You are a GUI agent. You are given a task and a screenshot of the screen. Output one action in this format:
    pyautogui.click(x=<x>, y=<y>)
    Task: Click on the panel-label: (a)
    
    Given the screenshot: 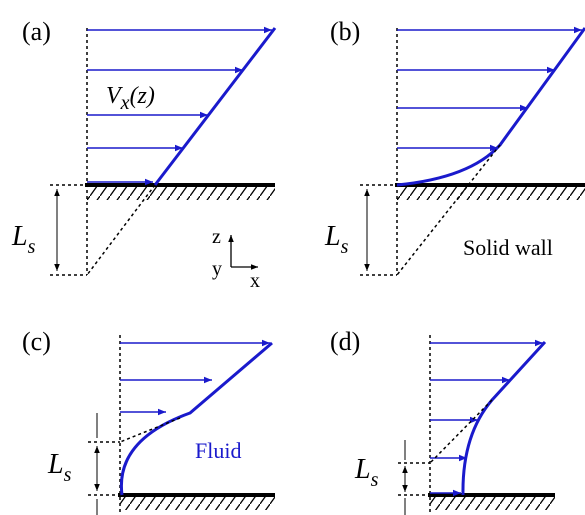 What is the action you would take?
    pyautogui.click(x=36, y=31)
    